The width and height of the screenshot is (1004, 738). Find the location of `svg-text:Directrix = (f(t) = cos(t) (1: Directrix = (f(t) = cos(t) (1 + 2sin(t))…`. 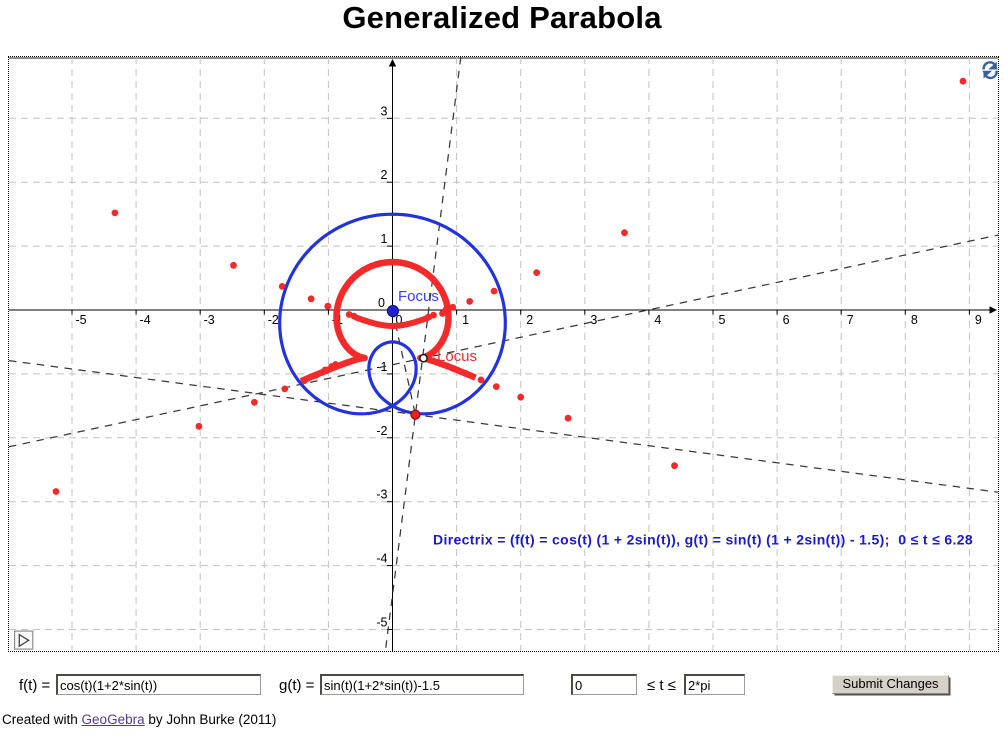

svg-text:Directrix = (f(t) = cos(t) (1: Directrix = (f(t) = cos(t) (1 + 2sin(t))… is located at coordinates (703, 540).